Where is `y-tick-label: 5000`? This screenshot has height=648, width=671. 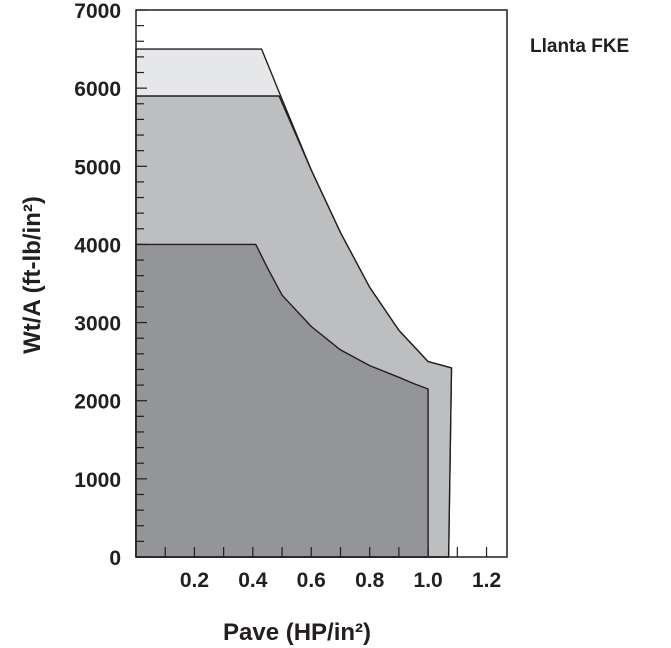
y-tick-label: 5000 is located at coordinates (97, 167).